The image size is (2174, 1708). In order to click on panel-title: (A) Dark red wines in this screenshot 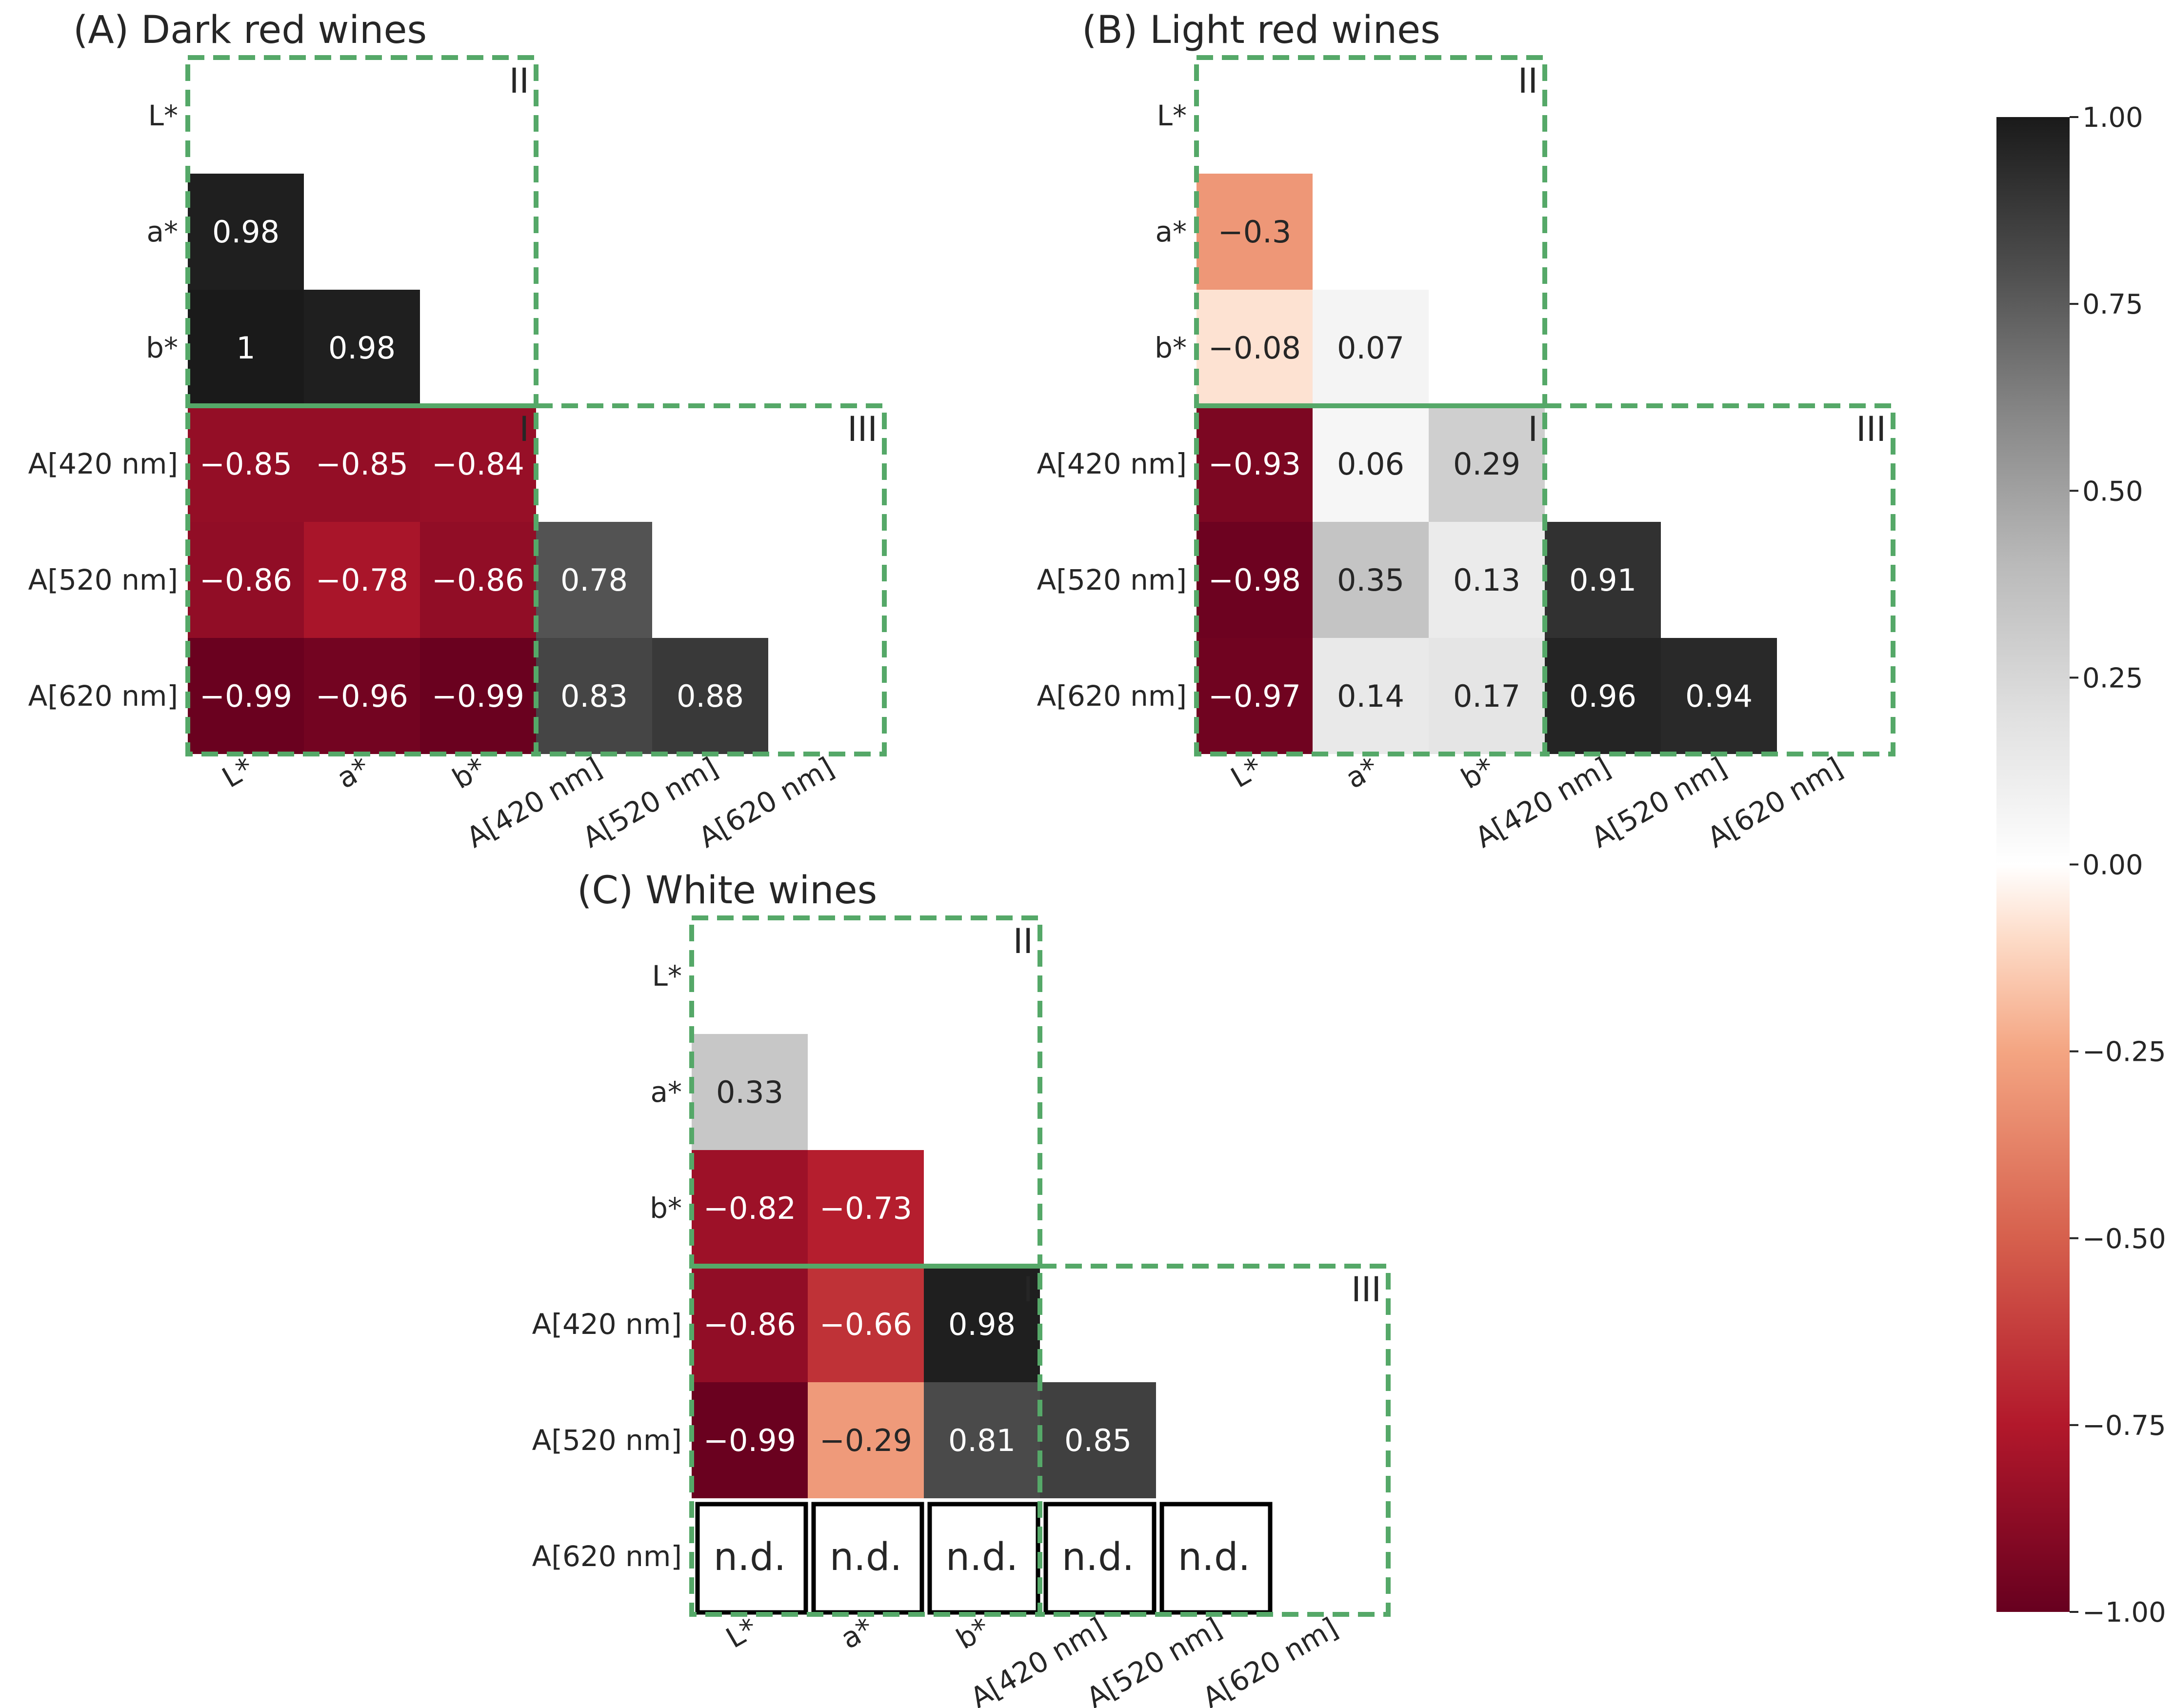, I will do `click(250, 30)`.